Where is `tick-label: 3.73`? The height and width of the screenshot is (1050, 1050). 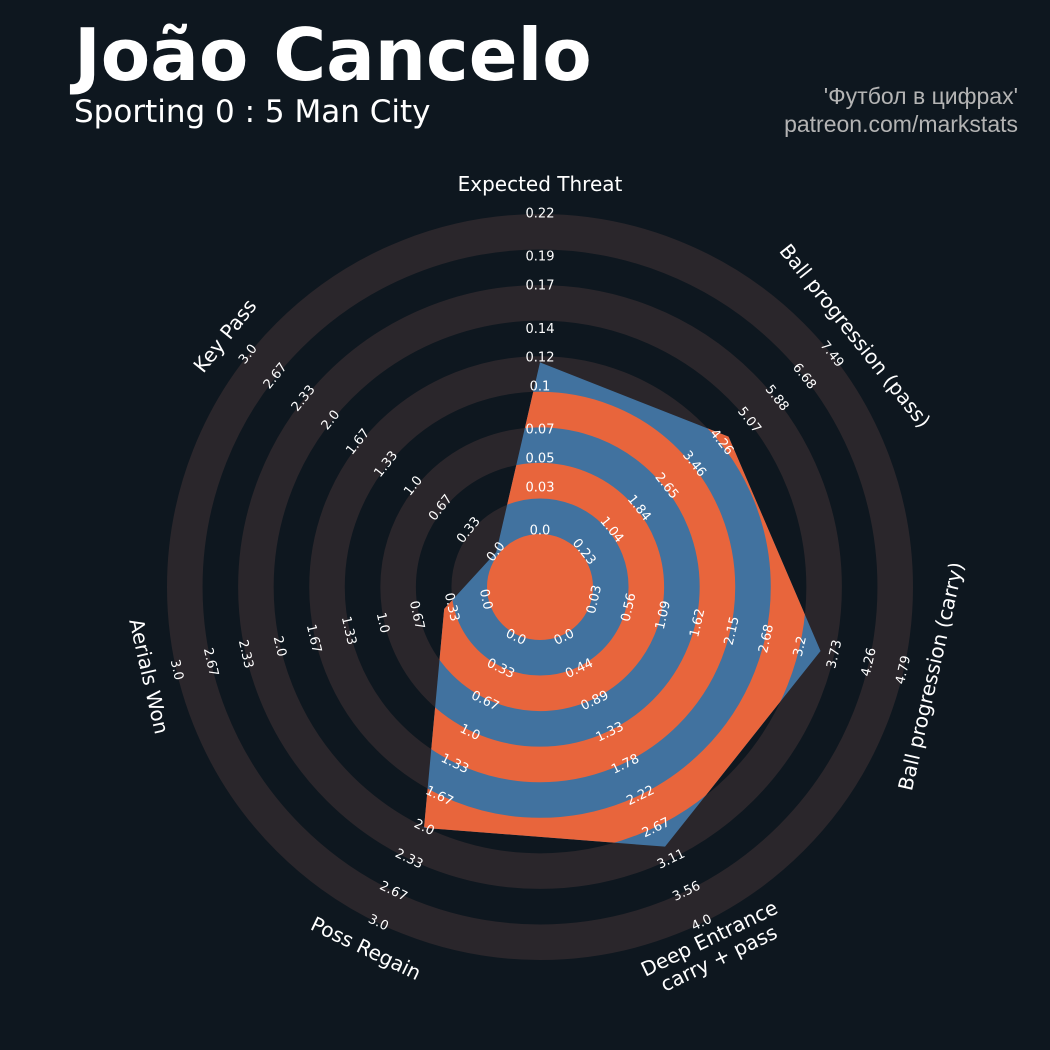
tick-label: 3.73 is located at coordinates (834, 655).